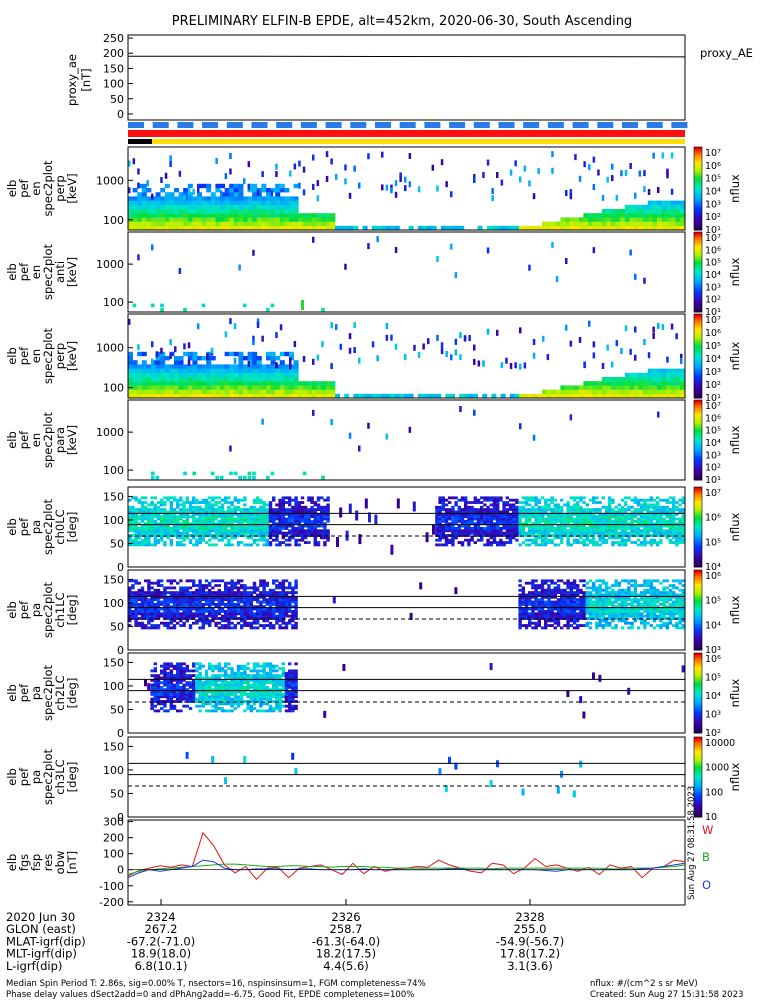 Image resolution: width=775 pixels, height=1000 pixels. What do you see at coordinates (113, 302) in the screenshot?
I see `ytick-label: 100` at bounding box center [113, 302].